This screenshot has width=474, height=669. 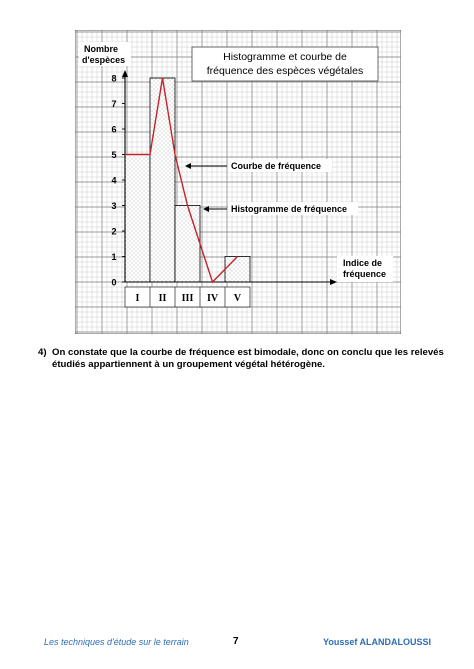 What do you see at coordinates (289, 209) in the screenshot?
I see `annotation-histogram-label: Histogramme de fréquence` at bounding box center [289, 209].